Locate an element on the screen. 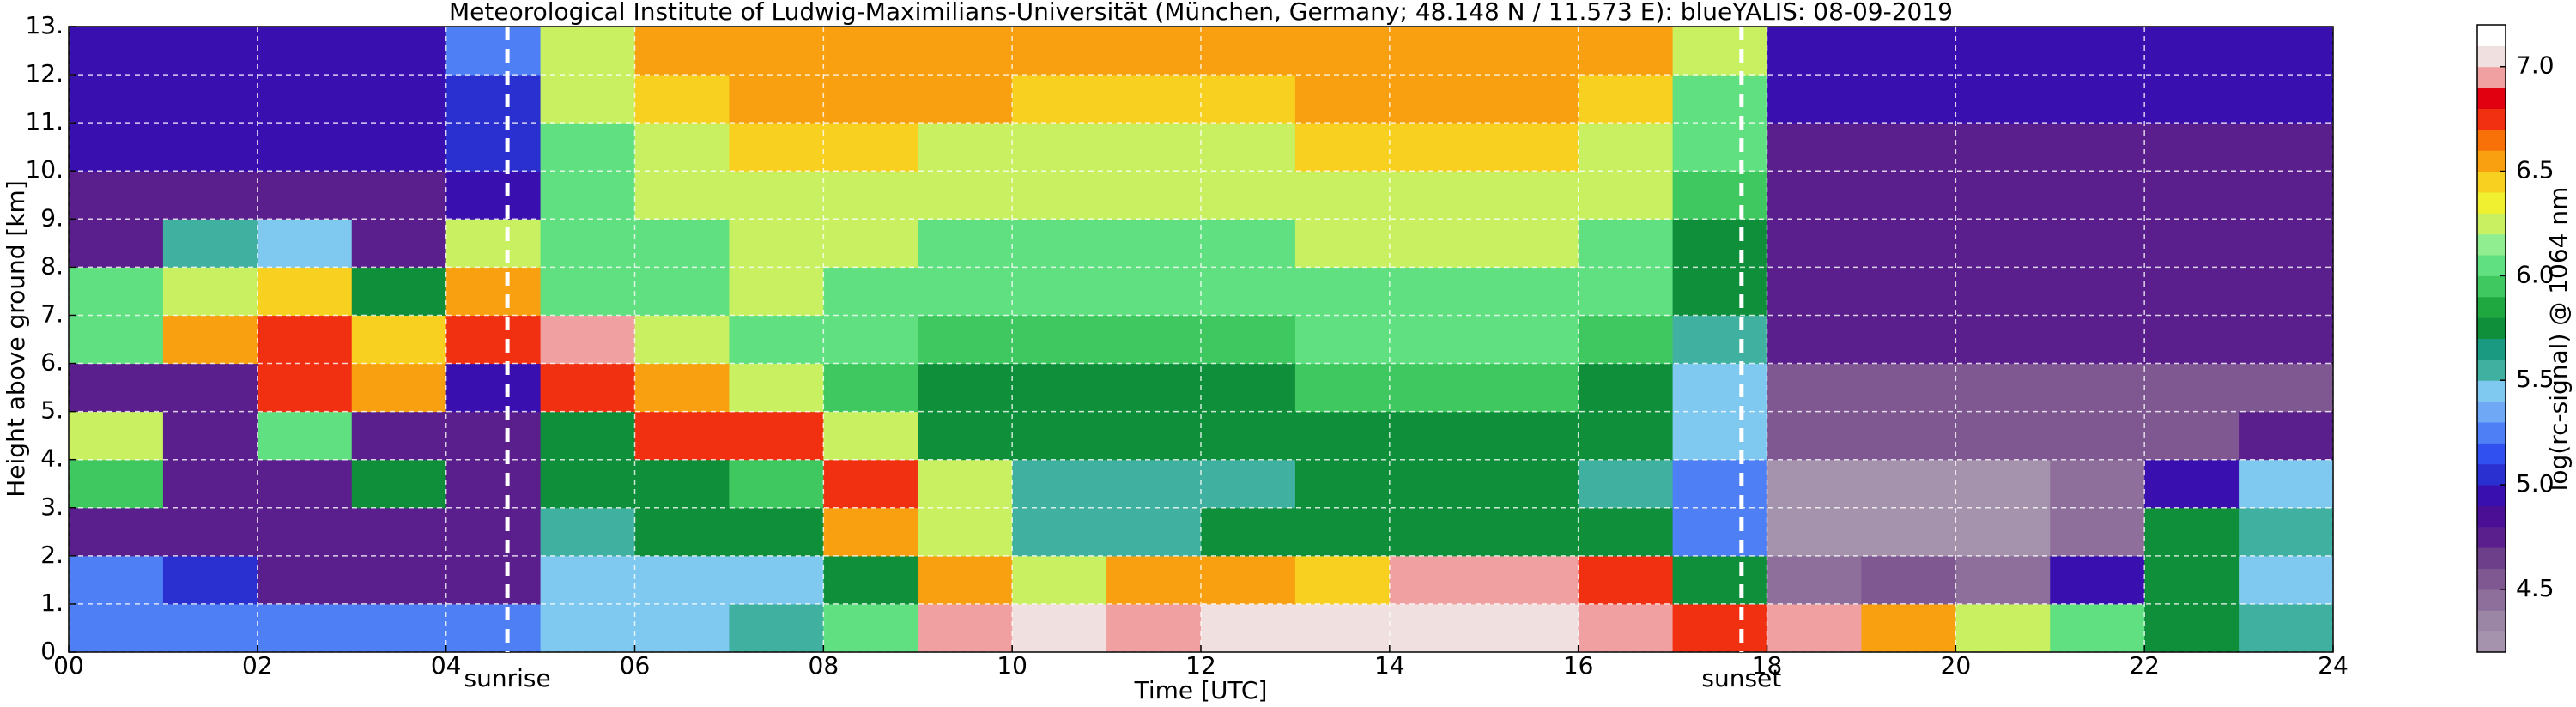 The width and height of the screenshot is (2576, 707). colorbar-tick-label: 6.5 is located at coordinates (2535, 170).